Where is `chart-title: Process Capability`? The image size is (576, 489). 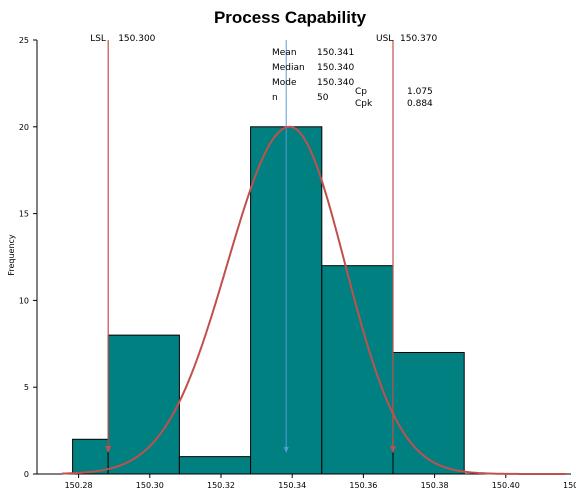 chart-title: Process Capability is located at coordinates (290, 17).